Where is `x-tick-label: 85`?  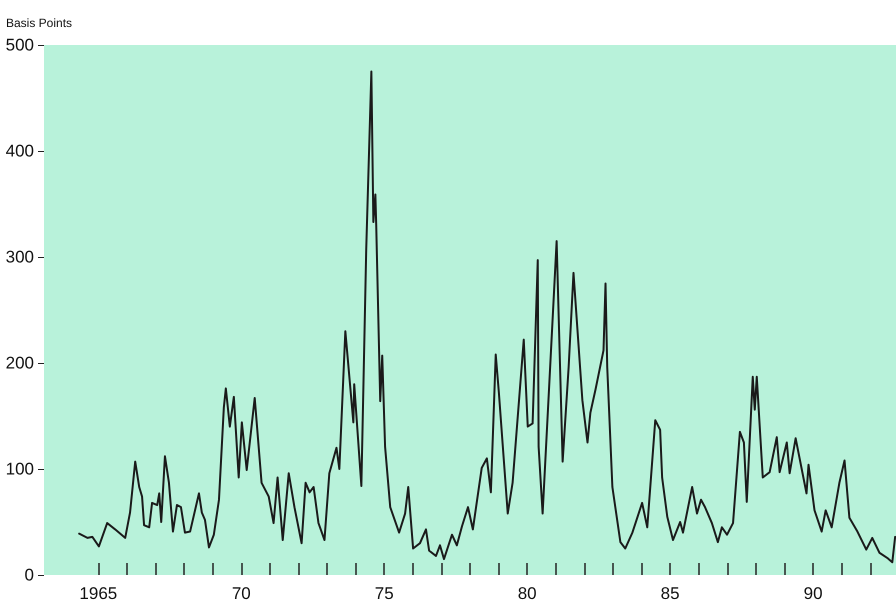
x-tick-label: 85 is located at coordinates (670, 593).